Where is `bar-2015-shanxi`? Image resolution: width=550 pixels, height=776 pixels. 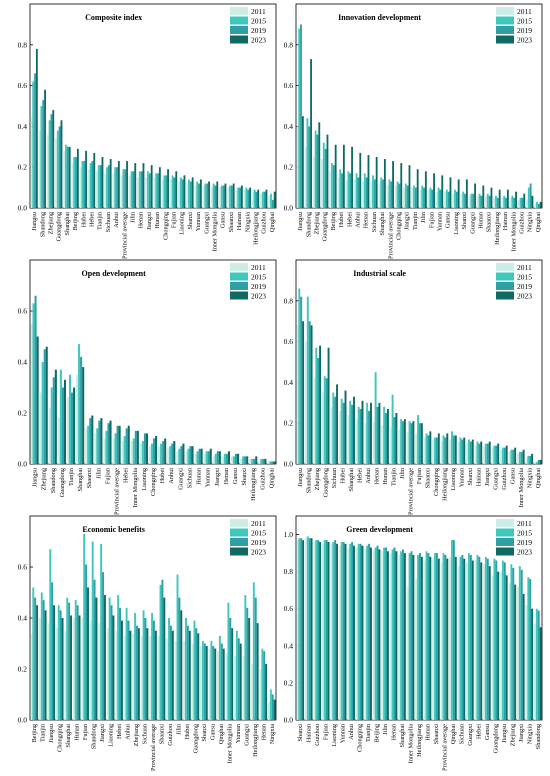 bar-2015-shanxi is located at coordinates (299, 629).